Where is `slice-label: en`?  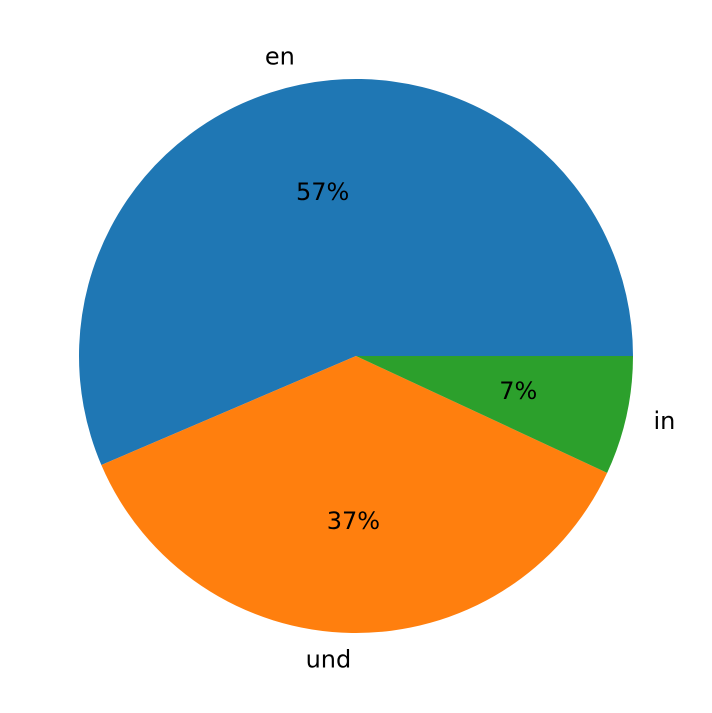 slice-label: en is located at coordinates (280, 57).